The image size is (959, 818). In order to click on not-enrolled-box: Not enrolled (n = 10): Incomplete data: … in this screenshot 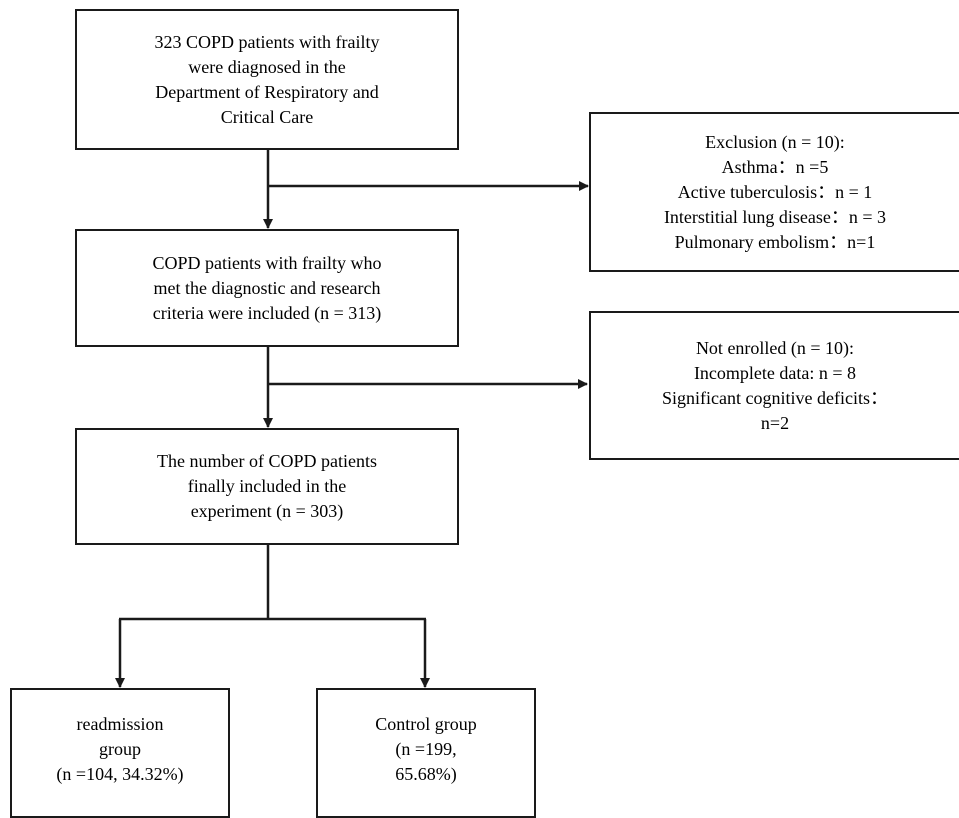, I will do `click(774, 385)`.